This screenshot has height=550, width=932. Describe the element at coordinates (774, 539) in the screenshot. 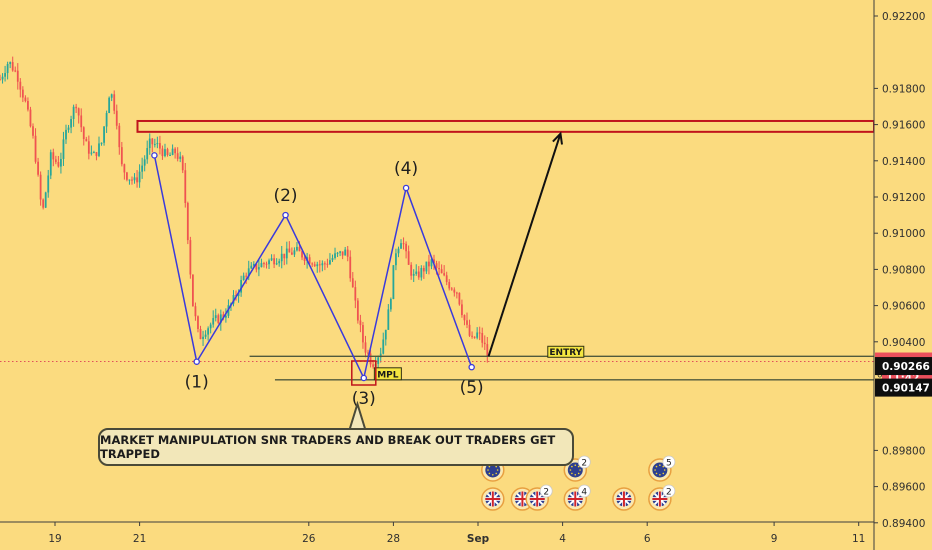

I see `x-tick-label: 9` at that location.